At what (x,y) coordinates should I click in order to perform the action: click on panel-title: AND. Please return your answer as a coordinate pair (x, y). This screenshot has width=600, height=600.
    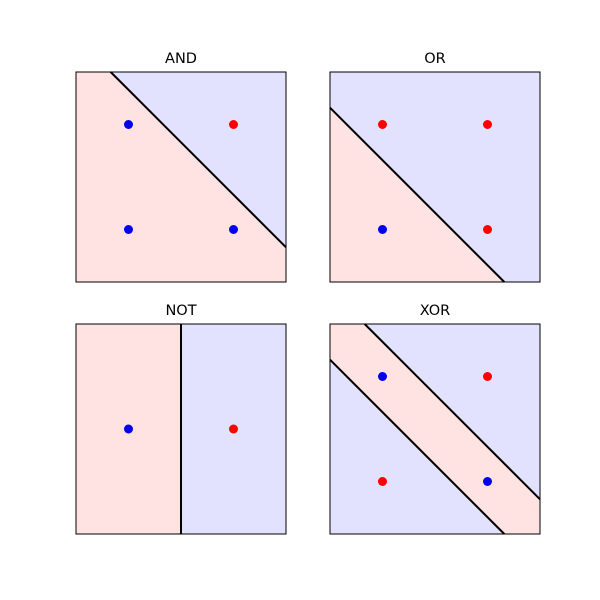
    Looking at the image, I should click on (181, 59).